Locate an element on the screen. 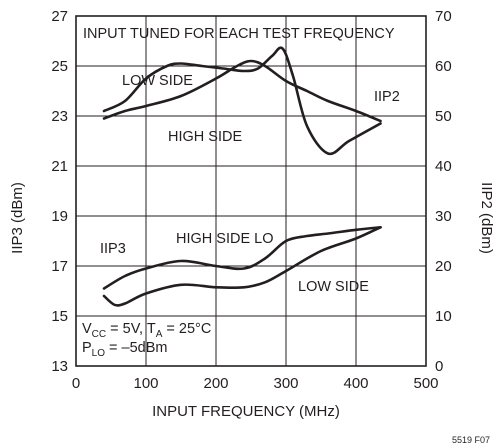  y-right-tick-label-2: 20 is located at coordinates (443, 266).